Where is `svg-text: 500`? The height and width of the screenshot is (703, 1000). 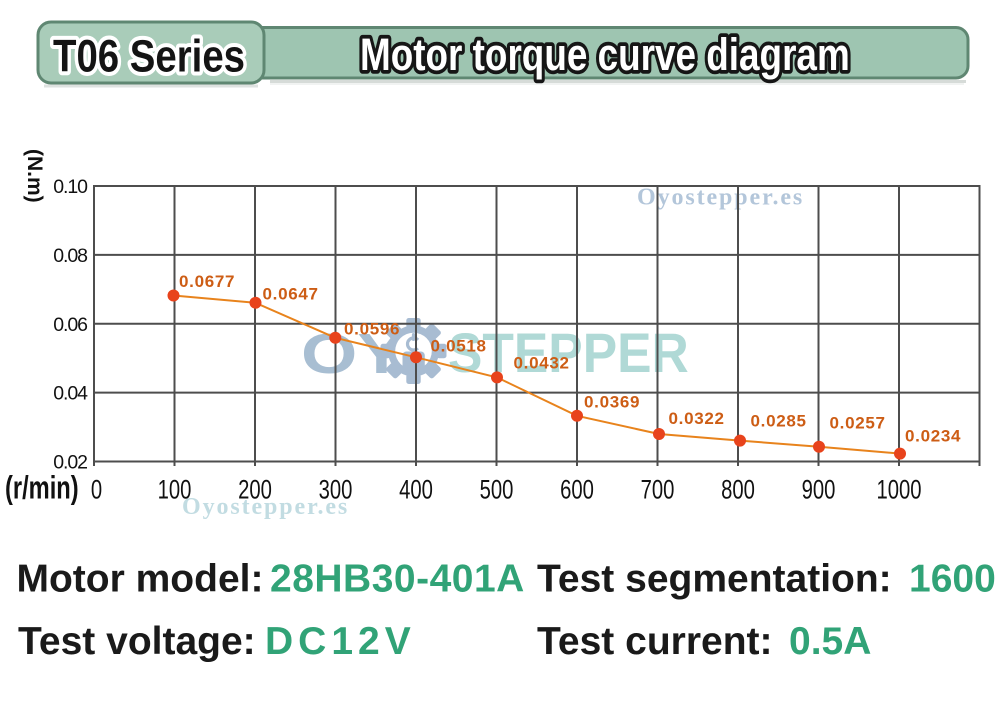 svg-text: 500 is located at coordinates (497, 490).